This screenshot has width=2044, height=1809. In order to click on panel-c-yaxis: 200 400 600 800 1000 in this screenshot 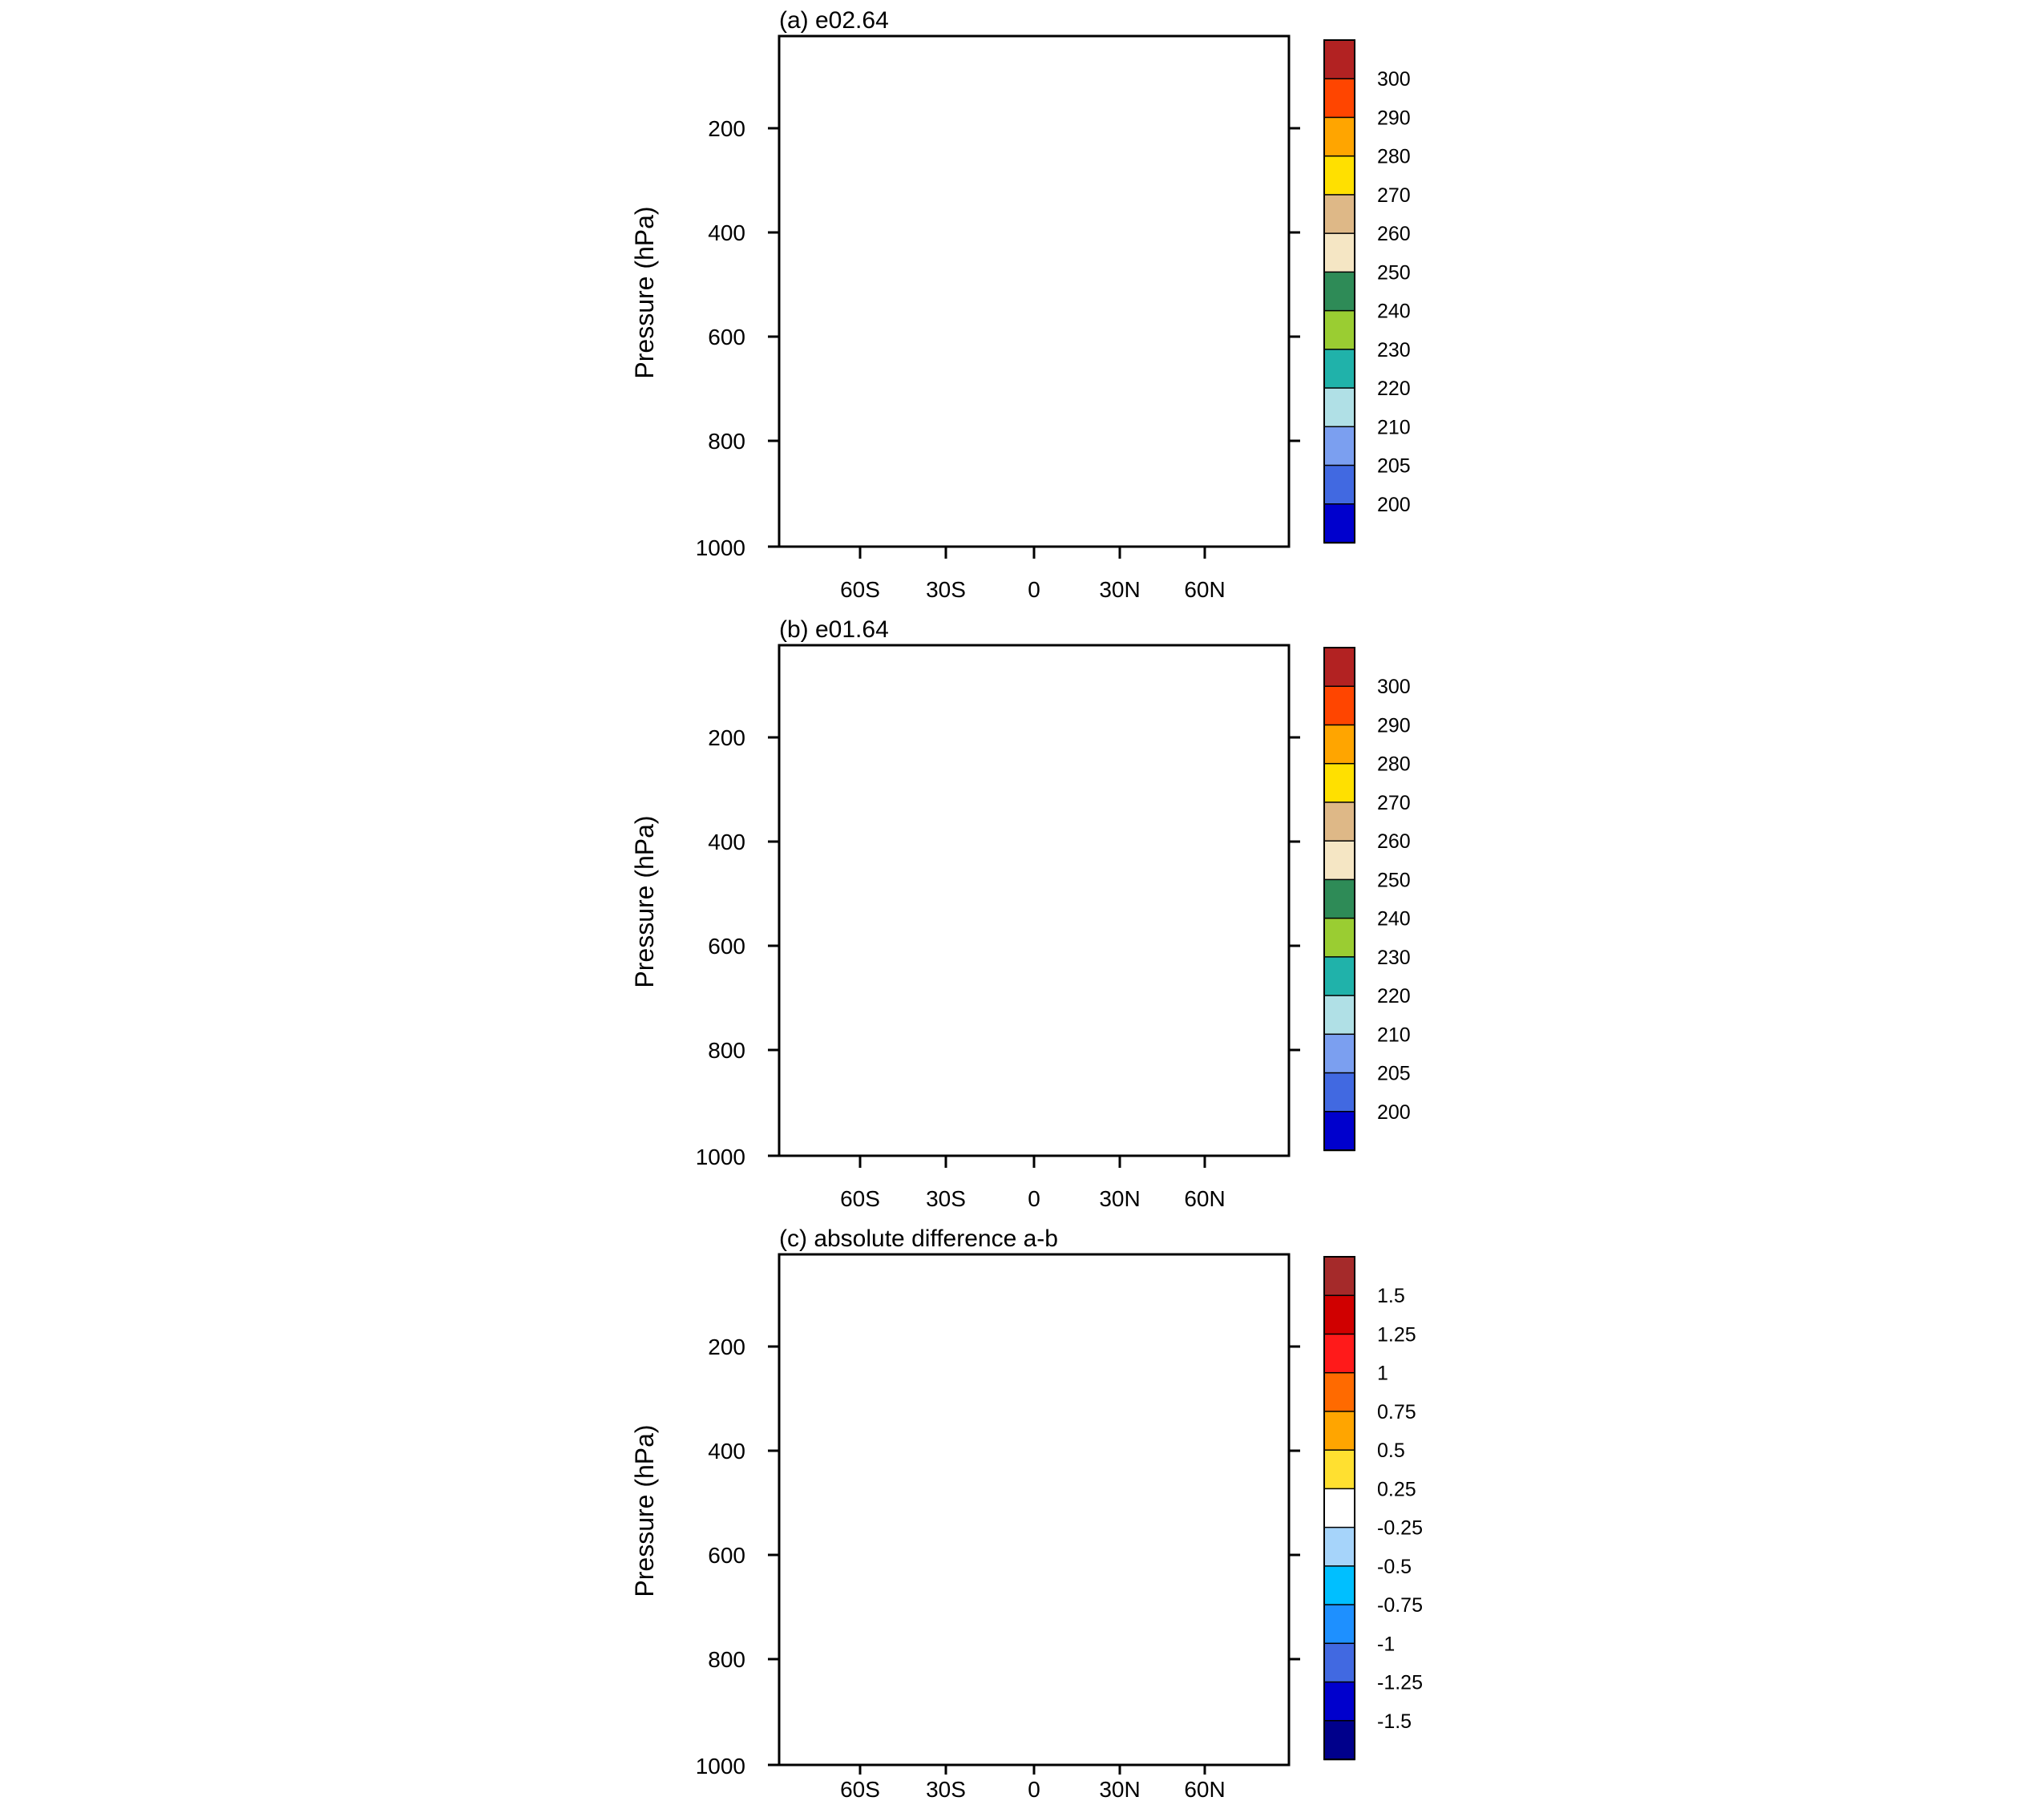, I will do `click(720, 1557)`.